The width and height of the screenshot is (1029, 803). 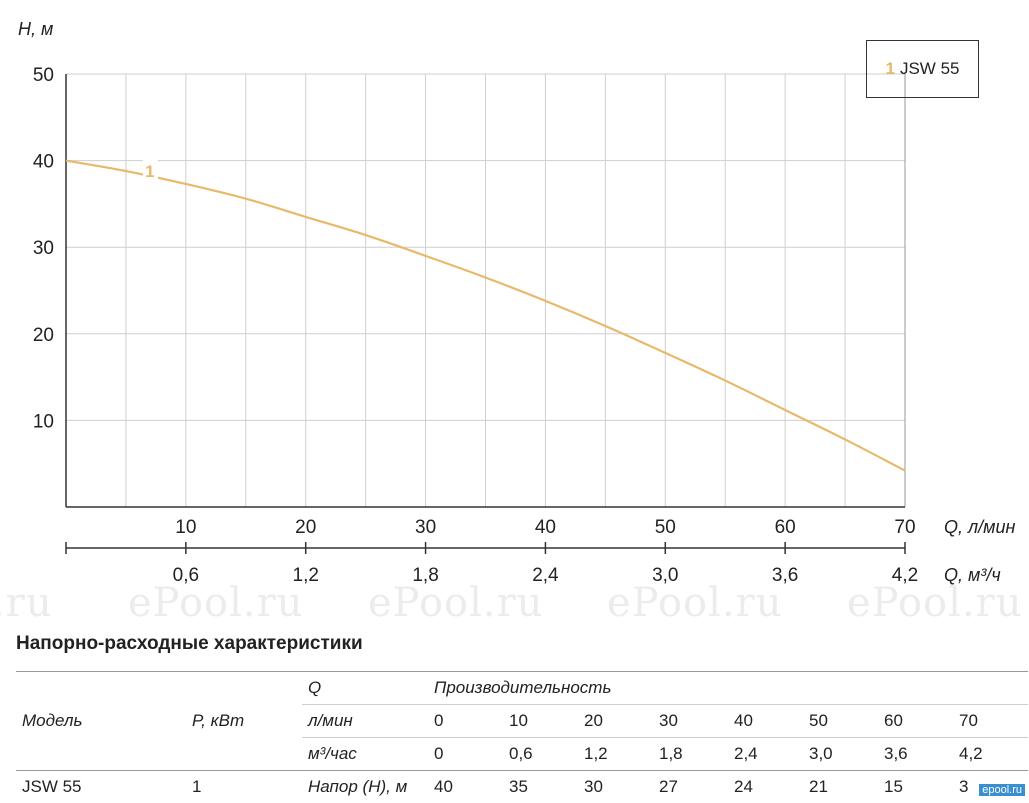 What do you see at coordinates (540, 787) in the screenshot?
I see `head-cell: 35` at bounding box center [540, 787].